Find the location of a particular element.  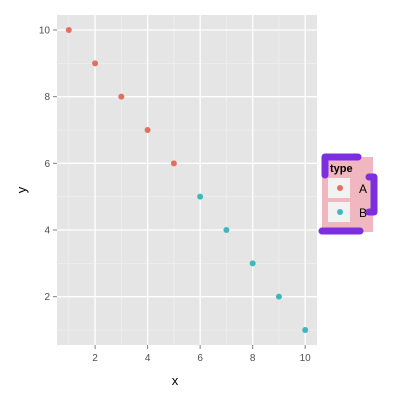

y-tick-label: 4 is located at coordinates (47, 231).